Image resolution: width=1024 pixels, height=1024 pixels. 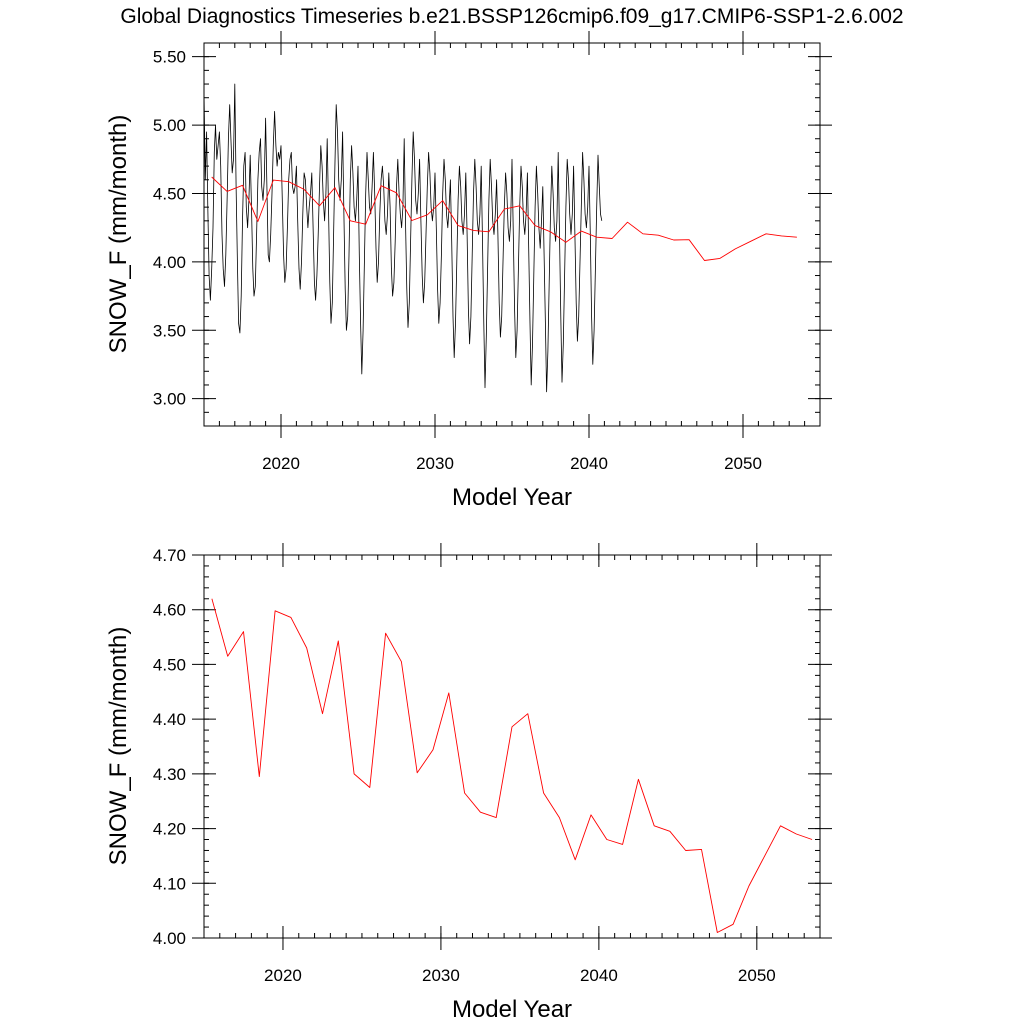 What do you see at coordinates (169, 719) in the screenshot?
I see `y-tick-label: 4.40` at bounding box center [169, 719].